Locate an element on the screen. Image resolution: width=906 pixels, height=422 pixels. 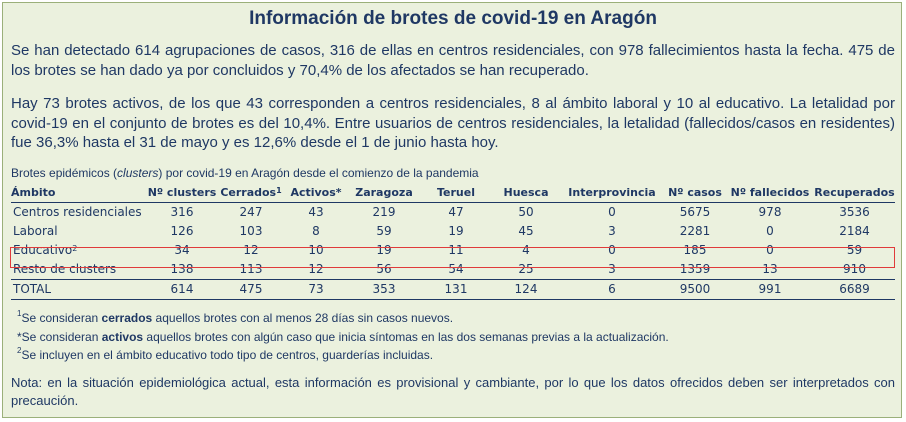
header-fallecidos: Nº fallecidos is located at coordinates (770, 193).